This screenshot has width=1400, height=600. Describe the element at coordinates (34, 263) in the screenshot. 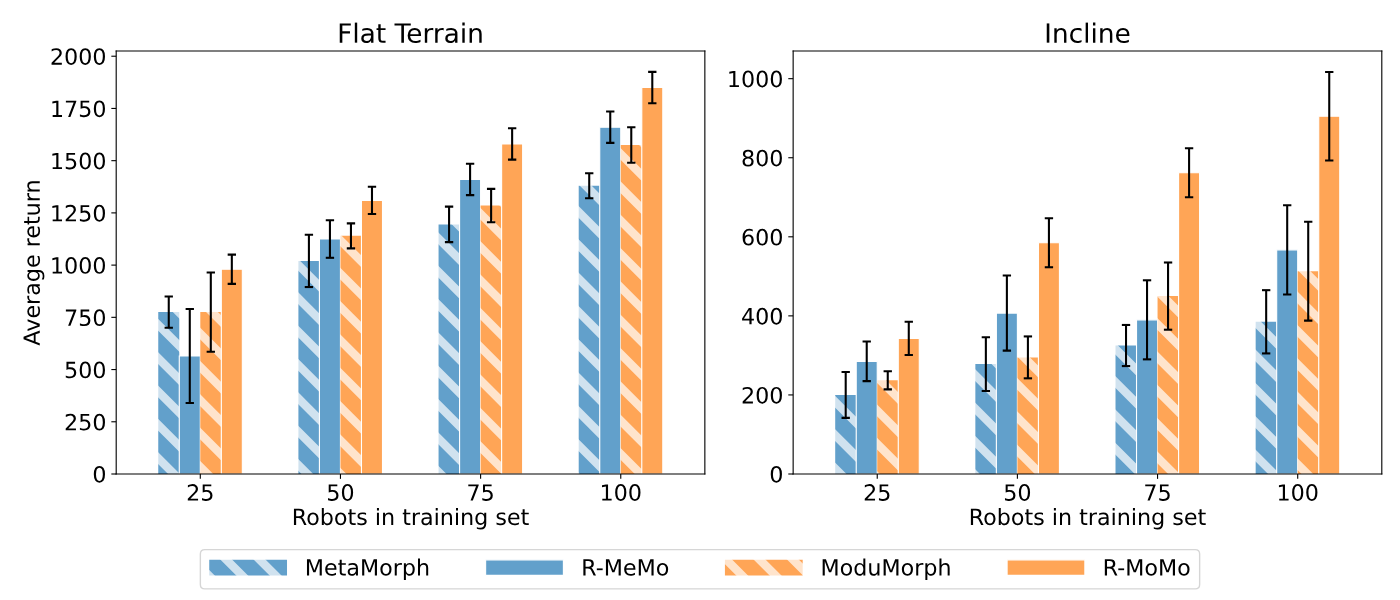

I see `y-axis-title: Average return` at that location.